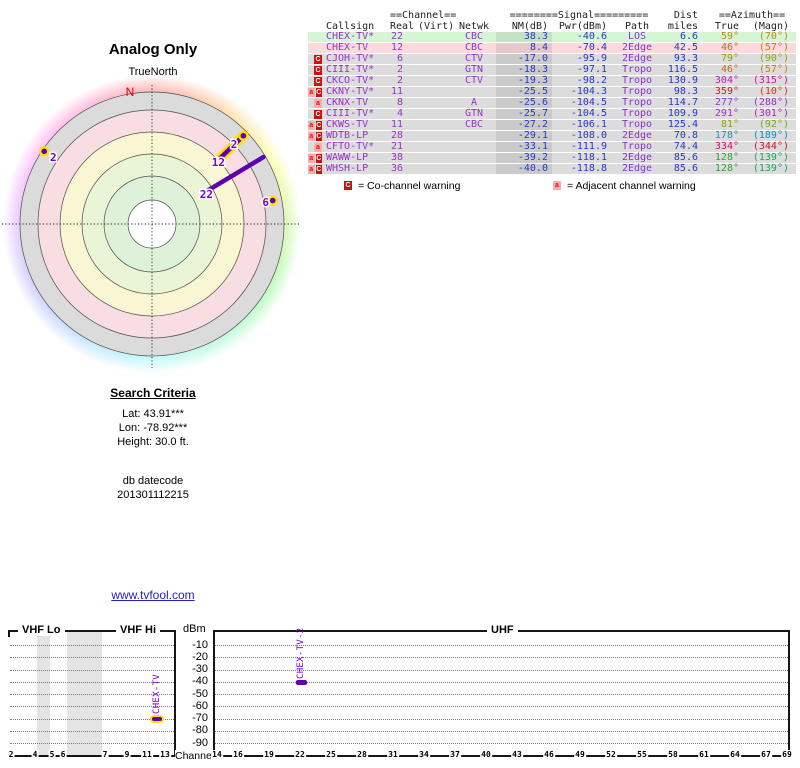 Image resolution: width=800 pixels, height=768 pixels. What do you see at coordinates (158, 170) in the screenshot?
I see `polar-markers: 22 12 2 6 2` at bounding box center [158, 170].